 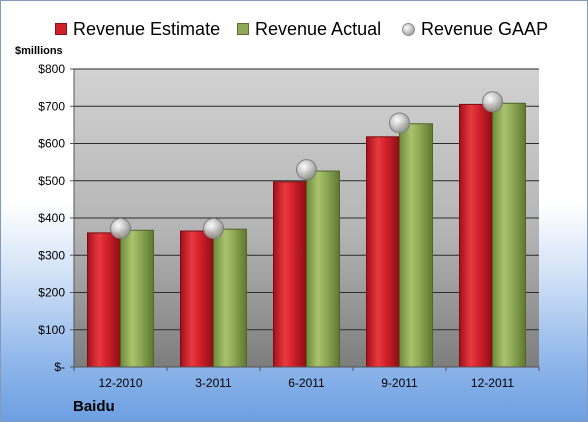 What do you see at coordinates (51, 181) in the screenshot?
I see `y-tick-label: $500` at bounding box center [51, 181].